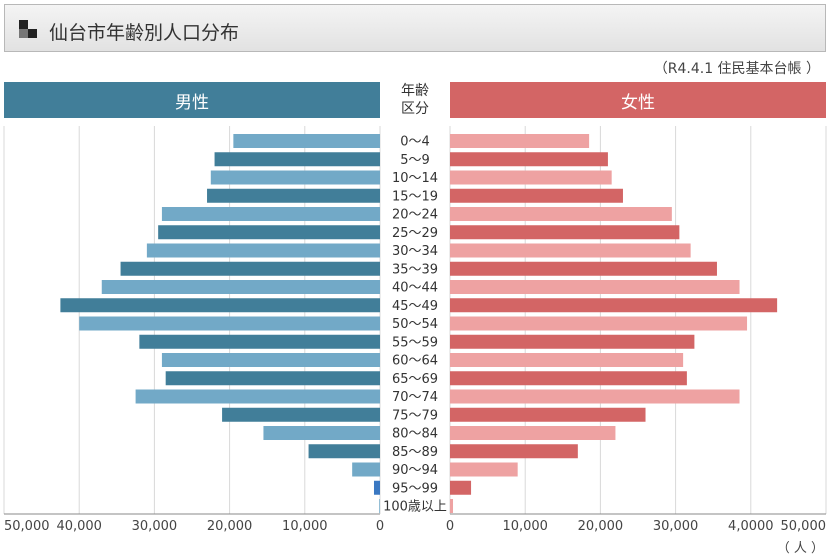  What do you see at coordinates (415, 251) in the screenshot?
I see `age-label: 30～34` at bounding box center [415, 251].